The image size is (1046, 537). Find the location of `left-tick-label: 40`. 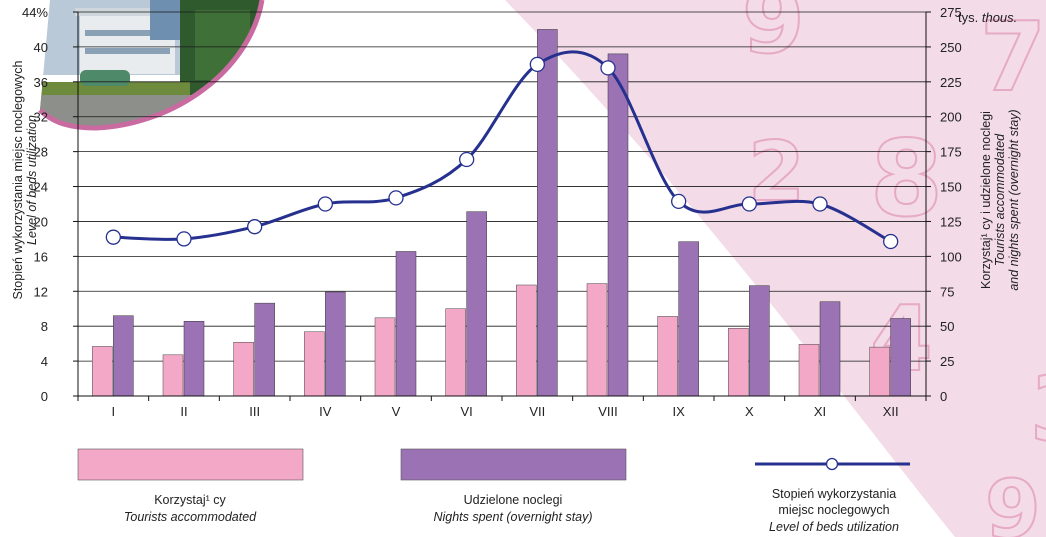

left-tick-label: 40 is located at coordinates (41, 47).